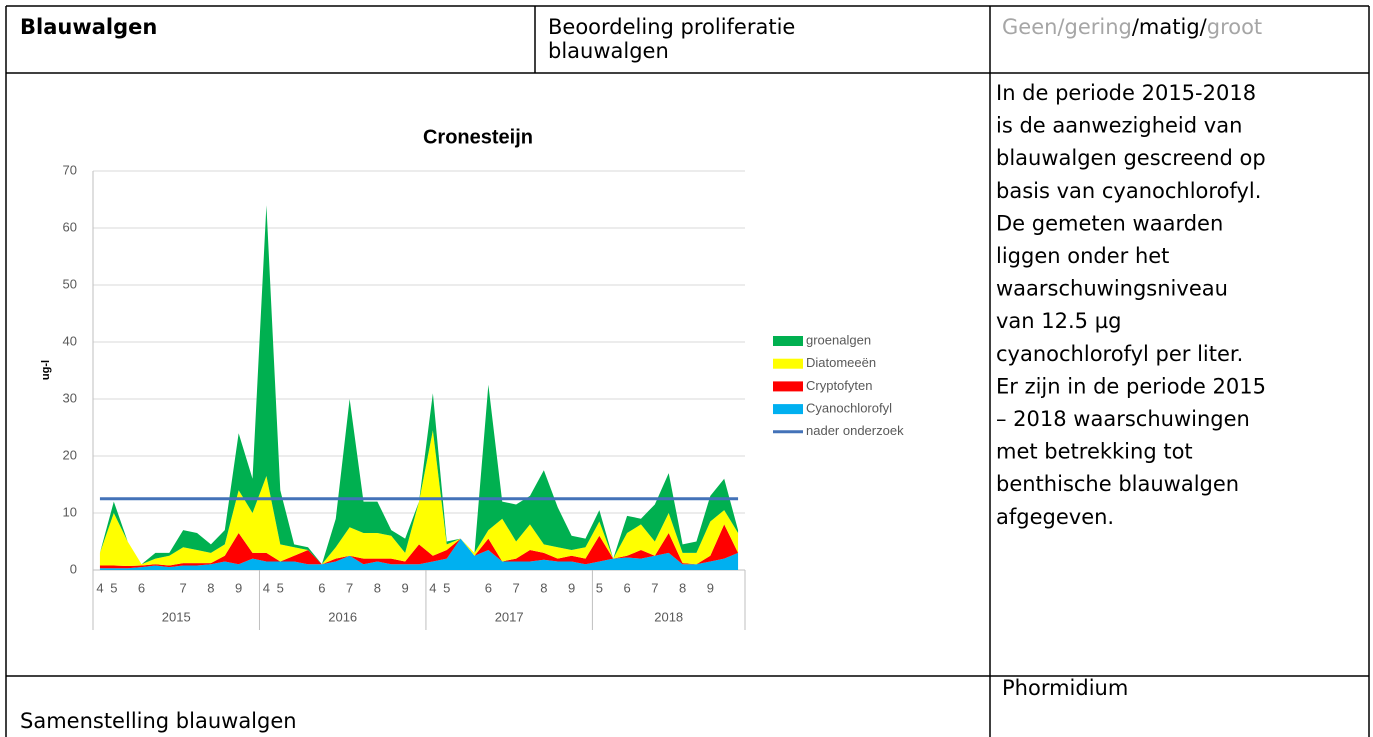 Image resolution: width=1373 pixels, height=737 pixels. I want to click on chart-title: Cronesteijn, so click(478, 137).